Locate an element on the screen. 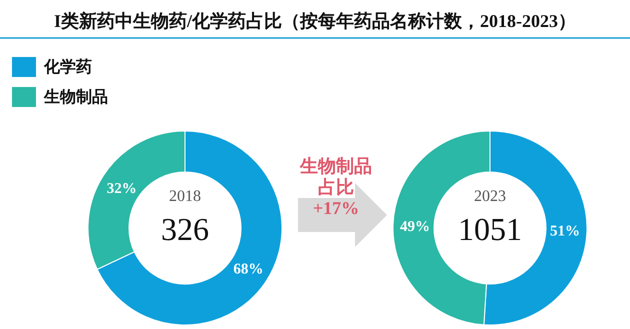  data-label: 32% is located at coordinates (121, 189).